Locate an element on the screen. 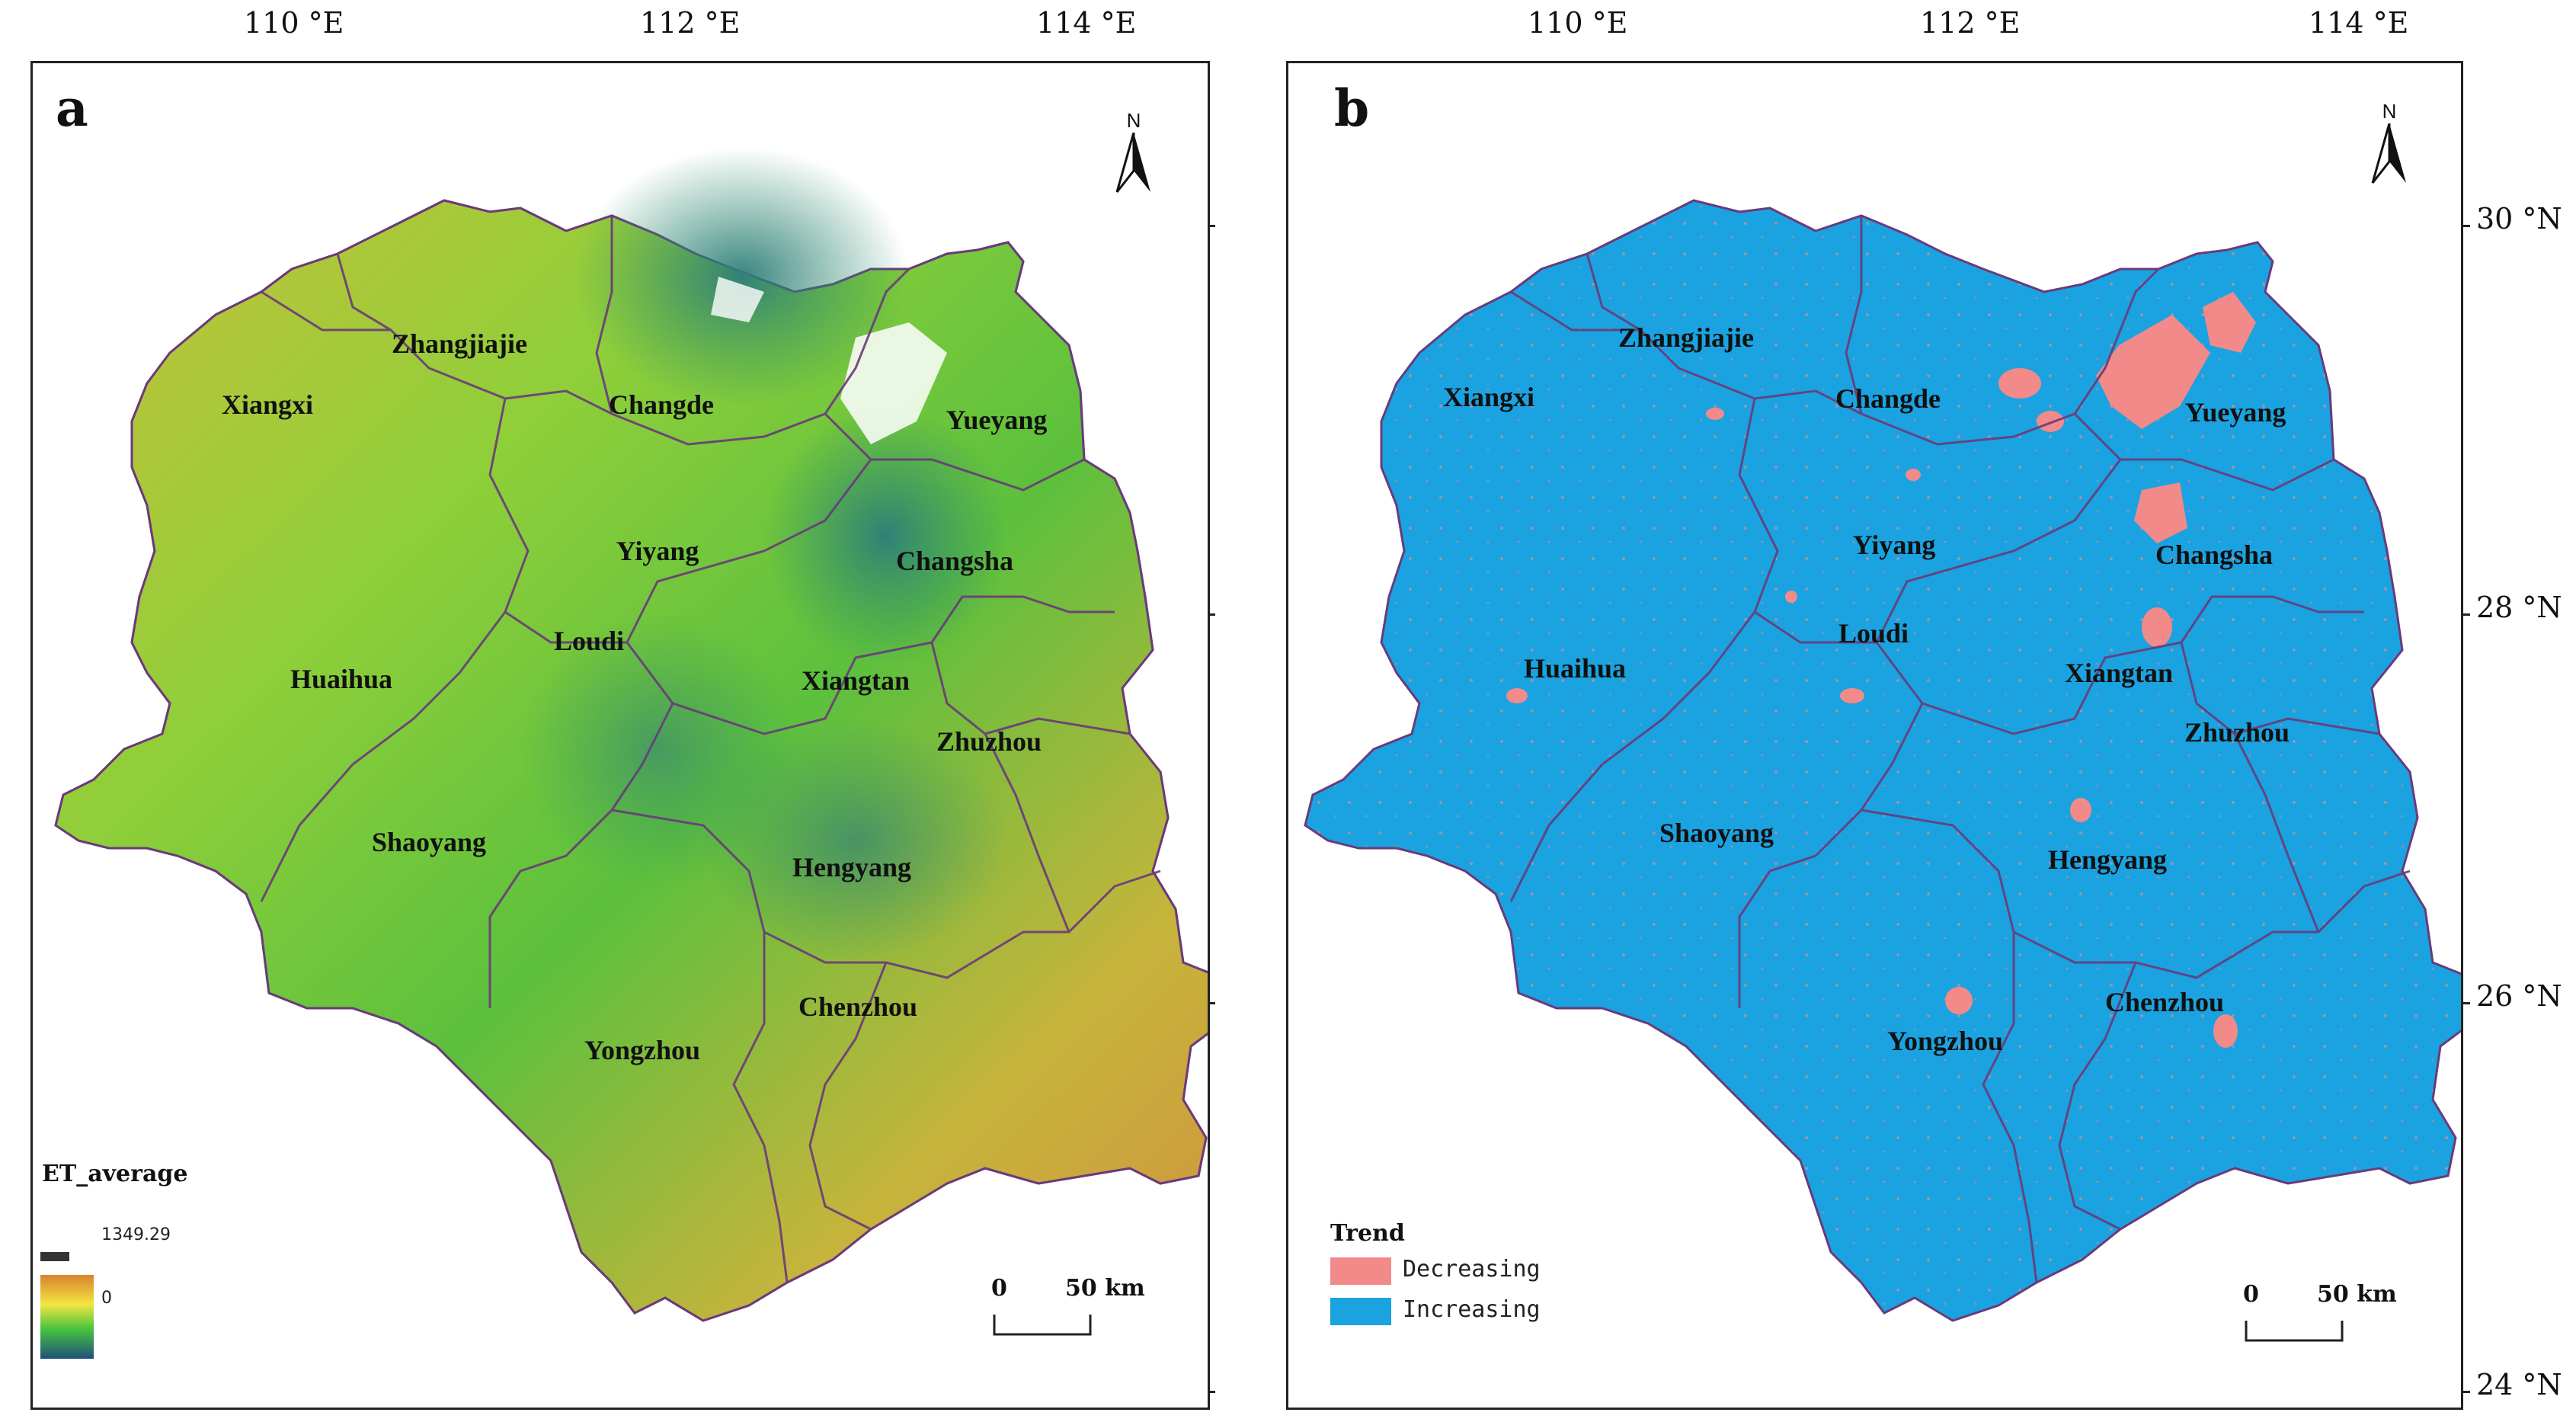 This screenshot has height=1422, width=2576. scale-bar-a: 0 50 km is located at coordinates (1065, 1313).